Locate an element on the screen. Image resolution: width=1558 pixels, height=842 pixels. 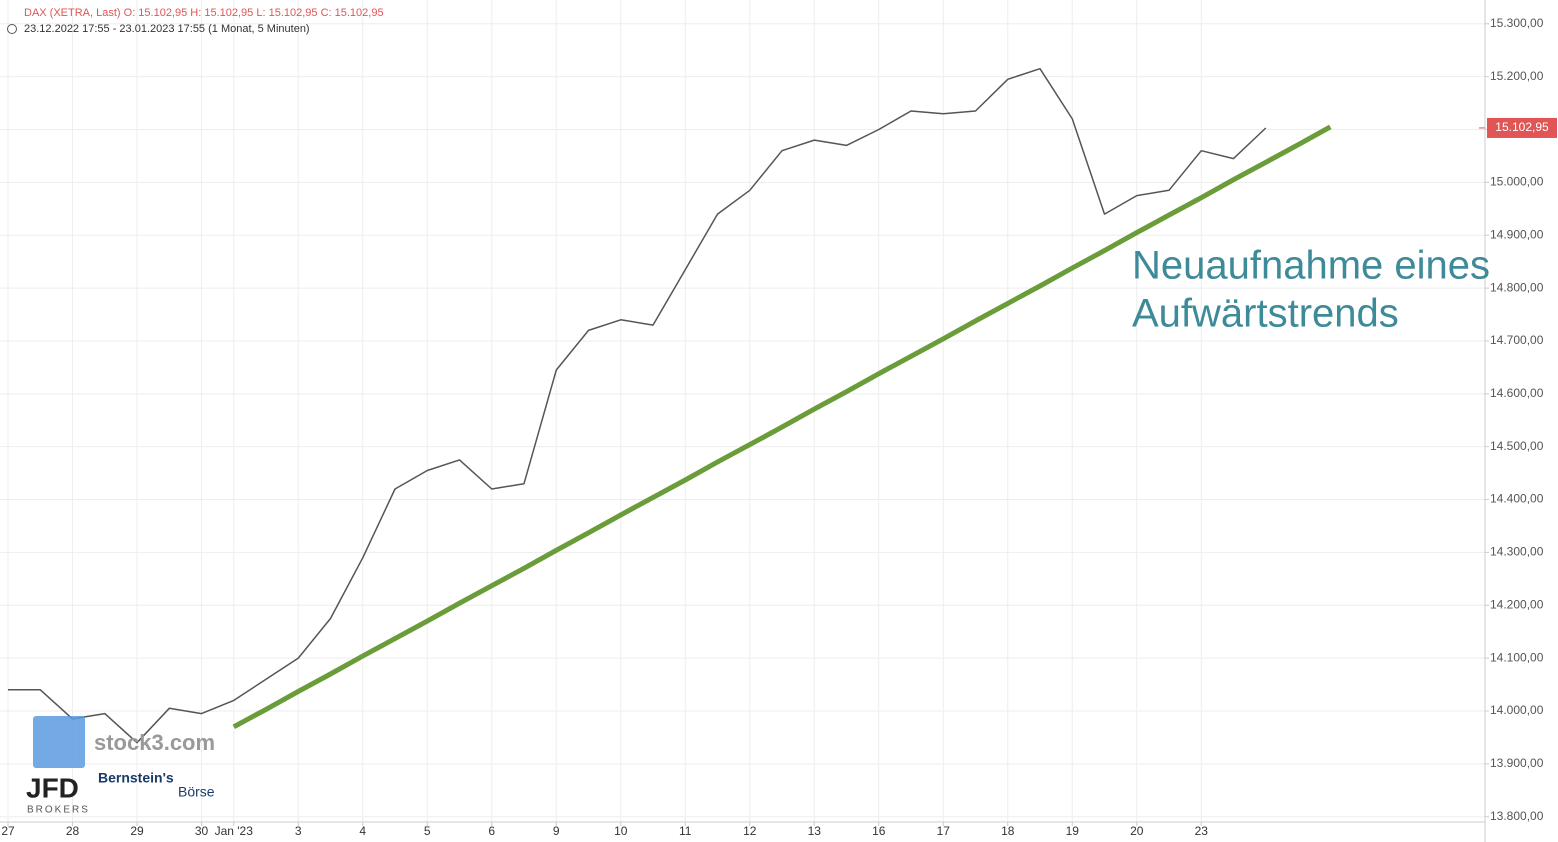
last-value-label: 15.102,95 is located at coordinates (1522, 127).